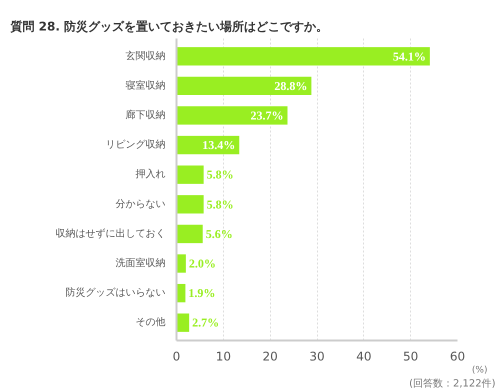 The image size is (500, 390). Describe the element at coordinates (410, 357) in the screenshot. I see `x-tick-label: 50` at that location.